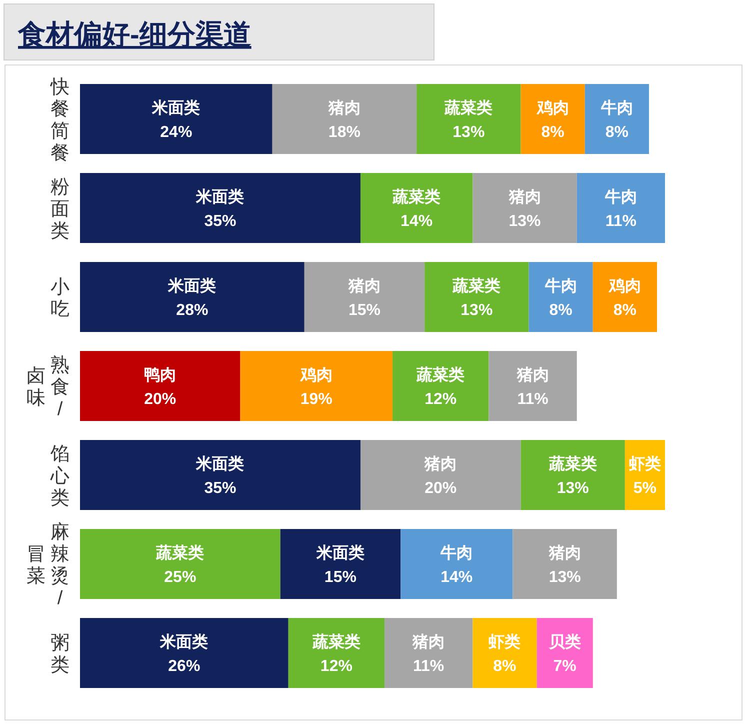  What do you see at coordinates (60, 654) in the screenshot?
I see `y-tick-label: 粥类` at bounding box center [60, 654].